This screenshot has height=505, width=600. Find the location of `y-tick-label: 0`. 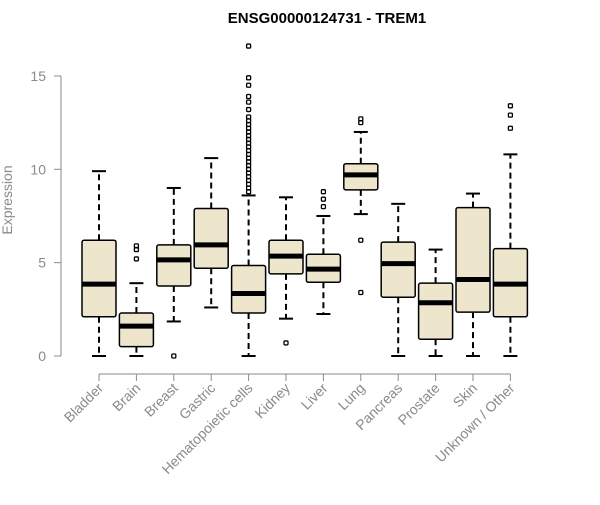

y-tick-label: 0 is located at coordinates (42, 356).